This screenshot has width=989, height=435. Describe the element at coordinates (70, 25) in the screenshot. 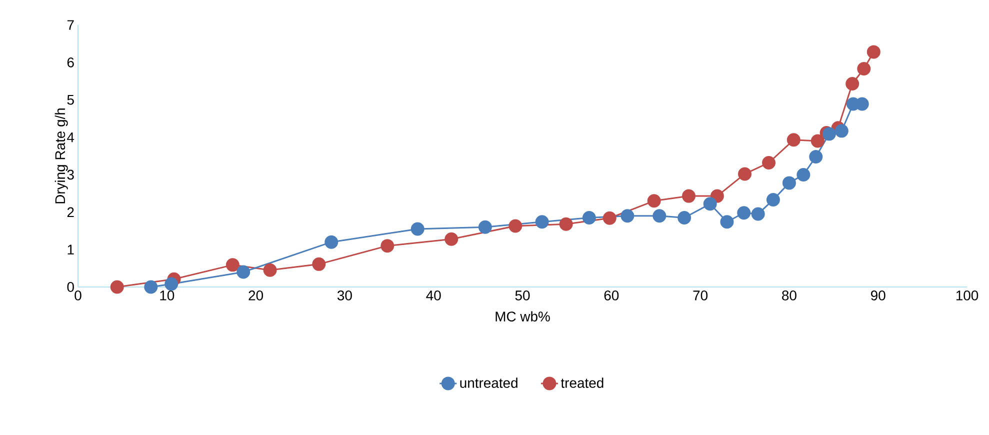

I see `y-tick-label: 7` at that location.